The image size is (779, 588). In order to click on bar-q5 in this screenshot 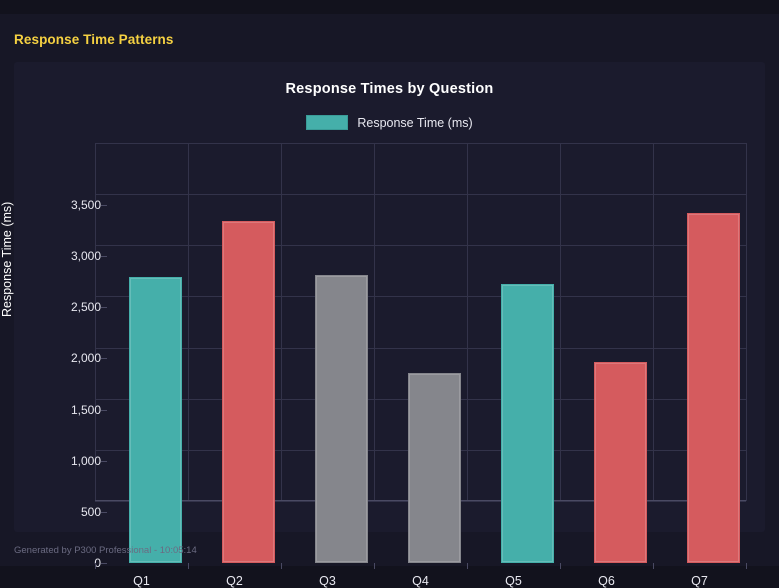, I will do `click(527, 423)`.